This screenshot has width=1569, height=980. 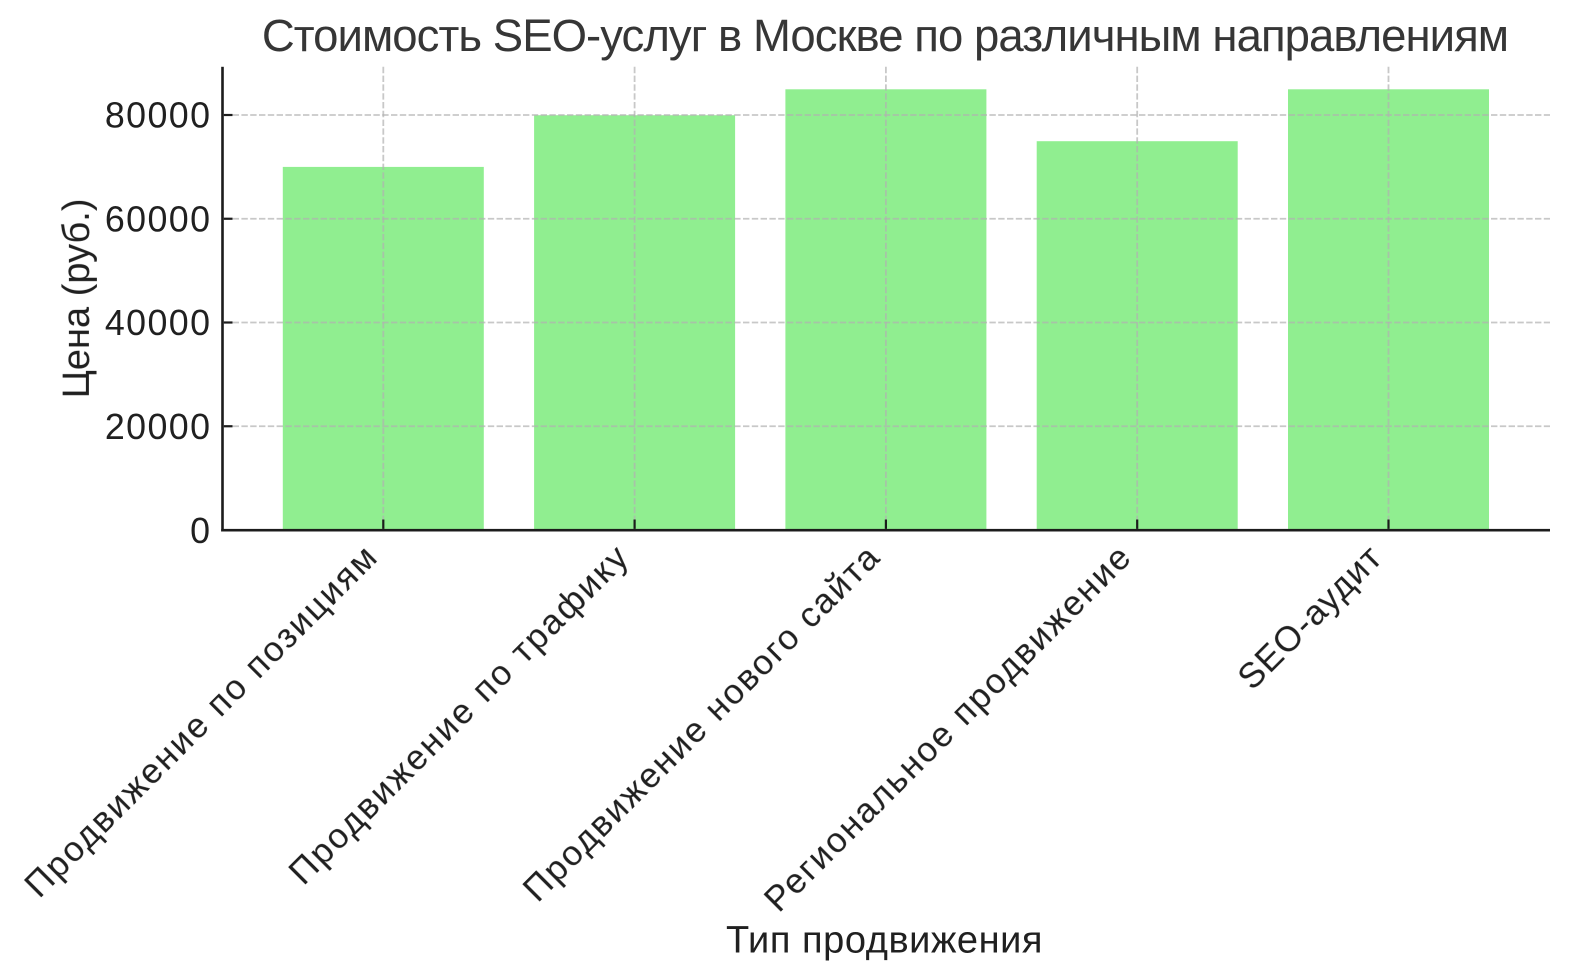 I want to click on svg-text: 20000, so click(x=158, y=427).